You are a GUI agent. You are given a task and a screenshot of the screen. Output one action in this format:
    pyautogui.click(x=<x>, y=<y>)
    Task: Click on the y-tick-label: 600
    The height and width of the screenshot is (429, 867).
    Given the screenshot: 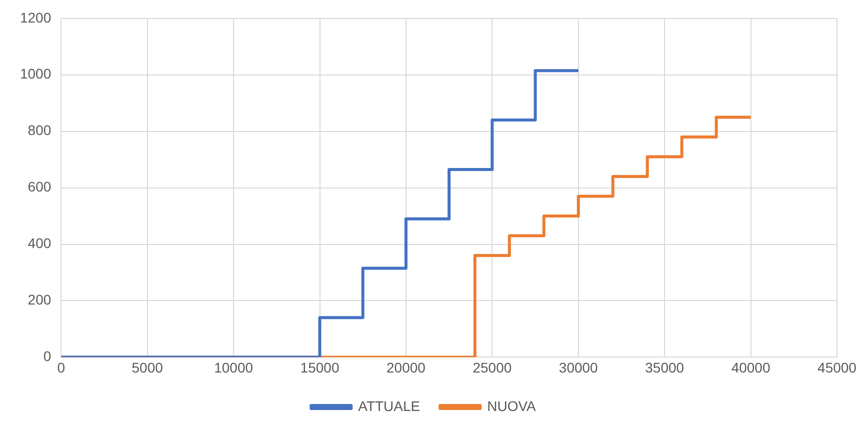 What is the action you would take?
    pyautogui.click(x=40, y=186)
    